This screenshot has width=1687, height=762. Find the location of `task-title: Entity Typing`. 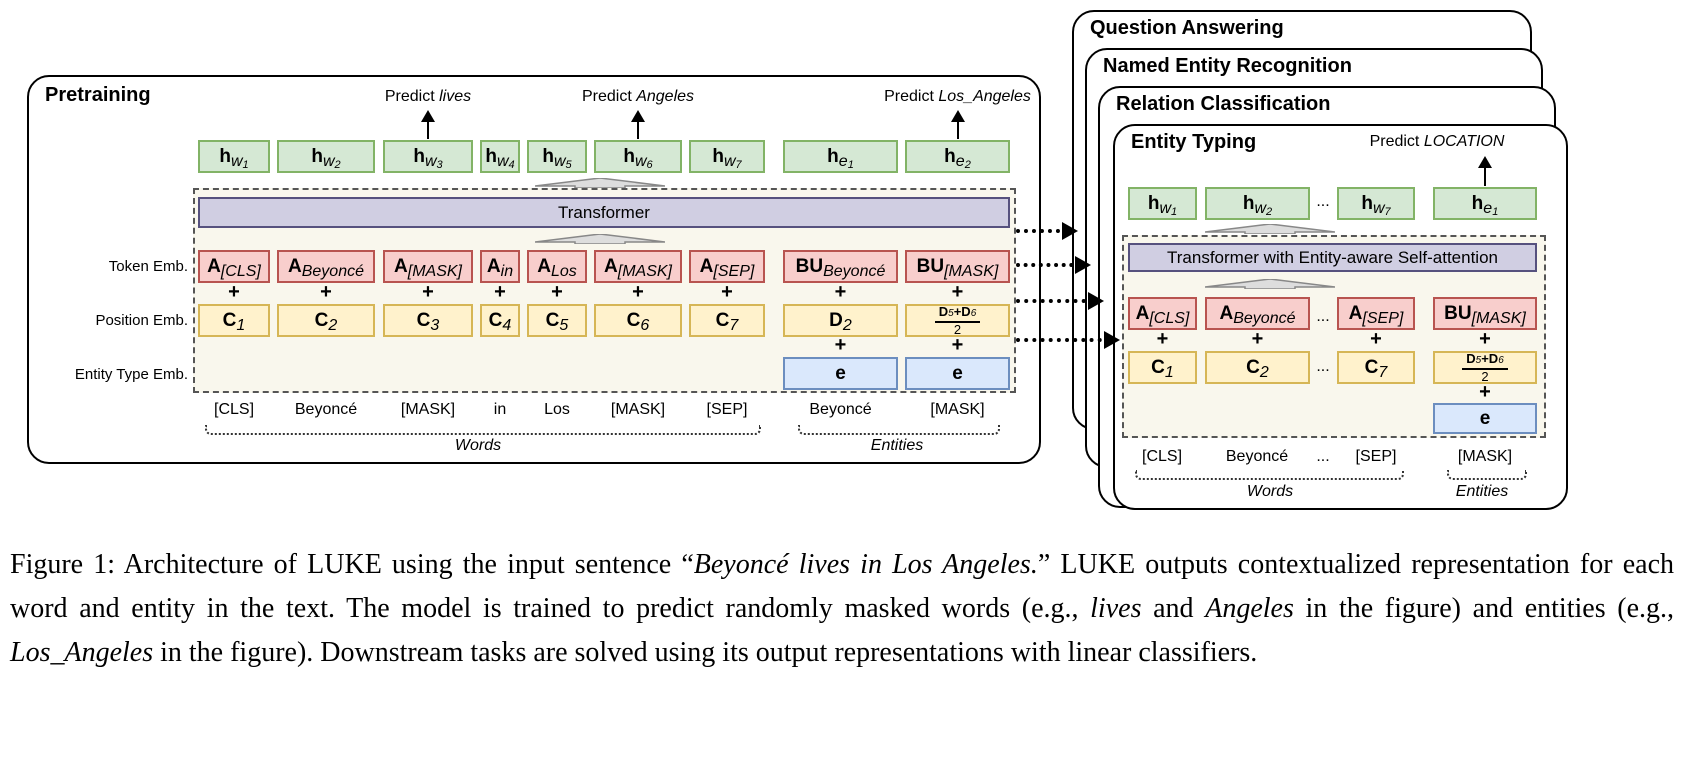

task-title: Entity Typing is located at coordinates (1194, 142).